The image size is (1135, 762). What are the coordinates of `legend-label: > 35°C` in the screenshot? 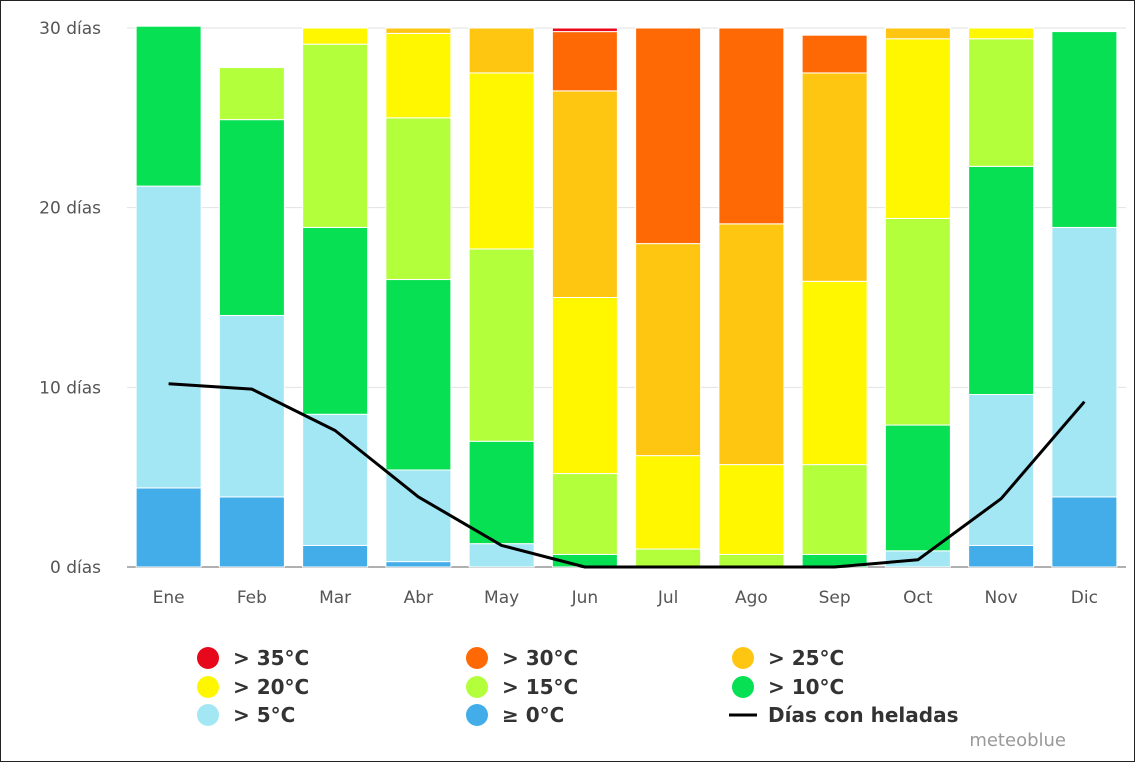 It's located at (271, 658).